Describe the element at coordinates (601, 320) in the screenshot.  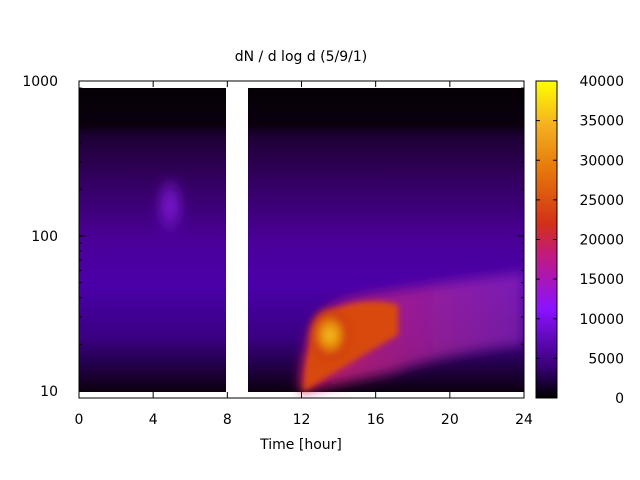
I see `colorbar-tick-label: 10000` at that location.